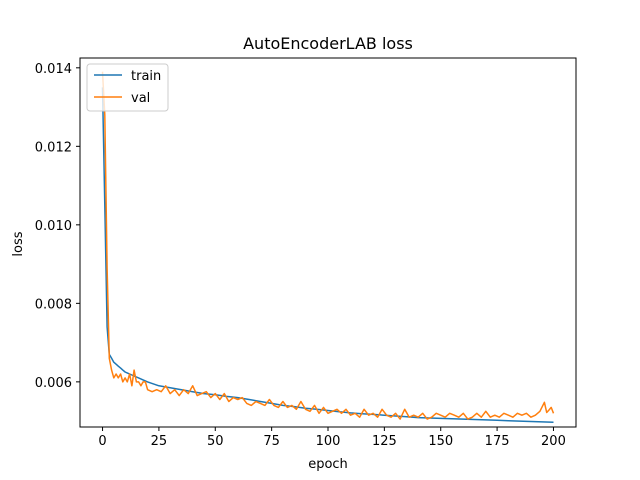 Image resolution: width=640 pixels, height=480 pixels. What do you see at coordinates (328, 441) in the screenshot?
I see `x-tick-label: 100` at bounding box center [328, 441].